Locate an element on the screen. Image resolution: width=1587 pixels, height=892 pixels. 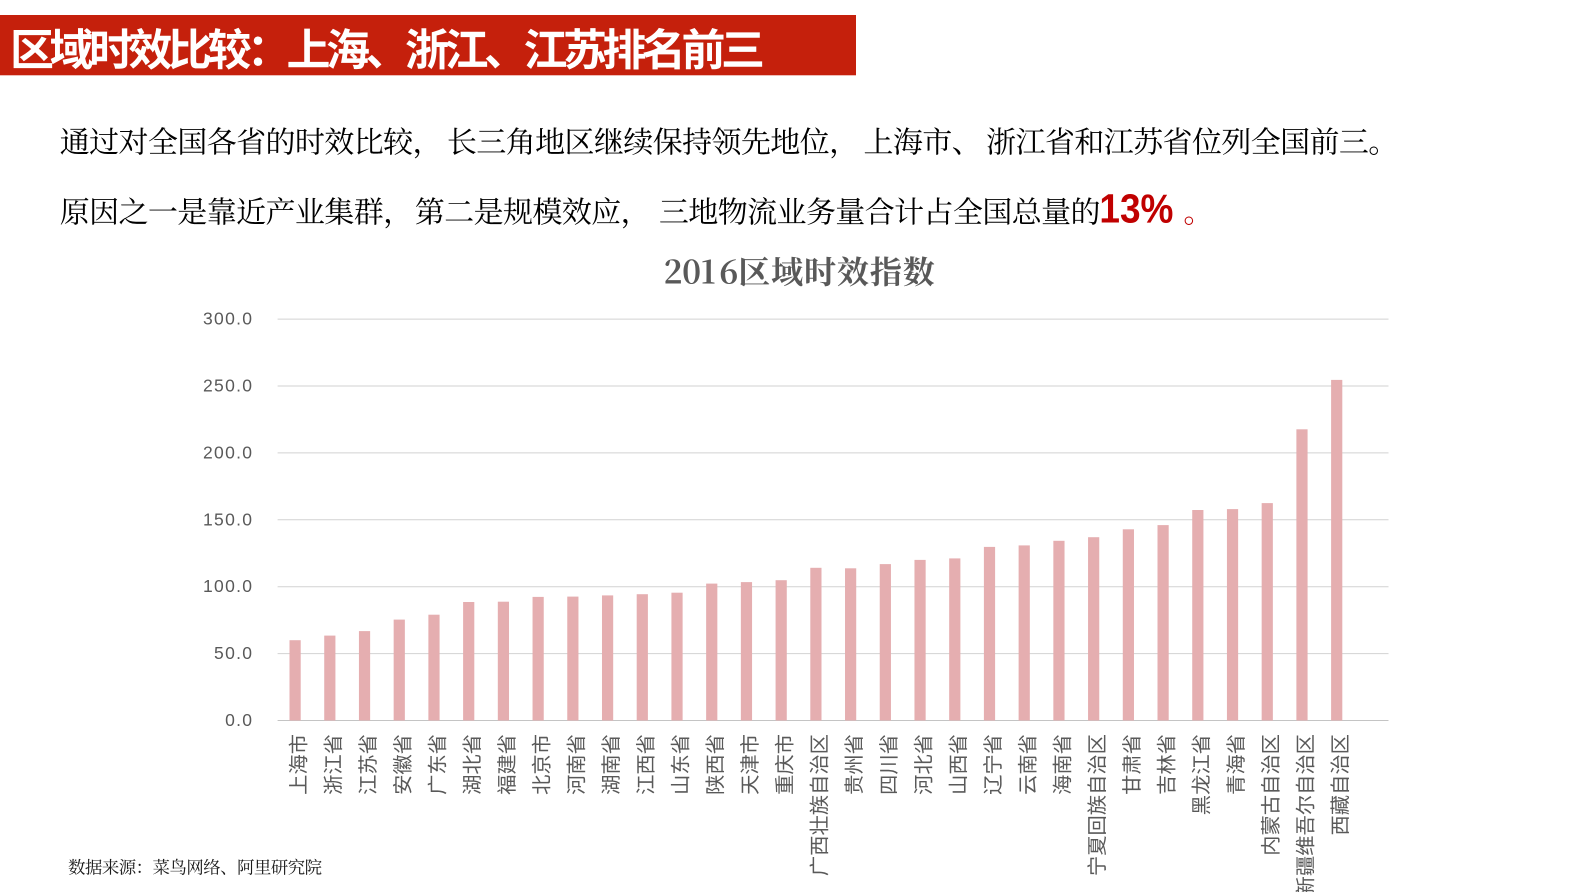
svg-text: 13% is located at coordinates (1136, 209).